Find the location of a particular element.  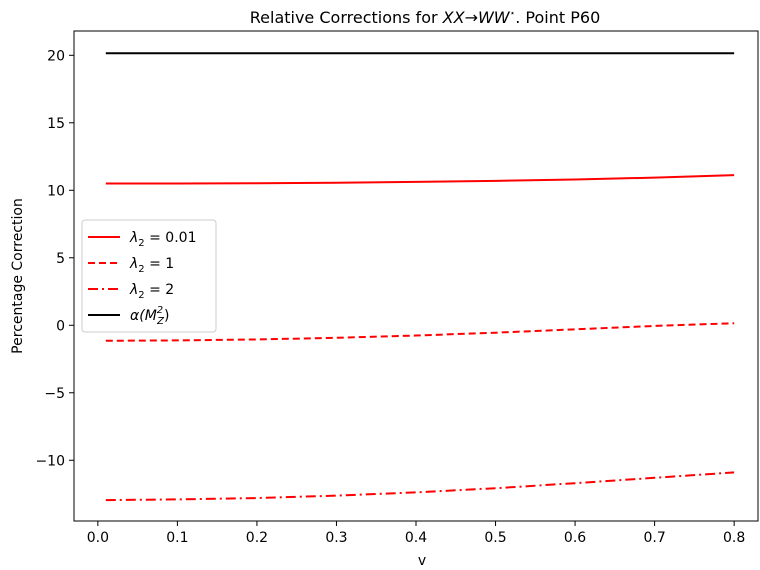

y-tick-label: 5 is located at coordinates (60, 259).